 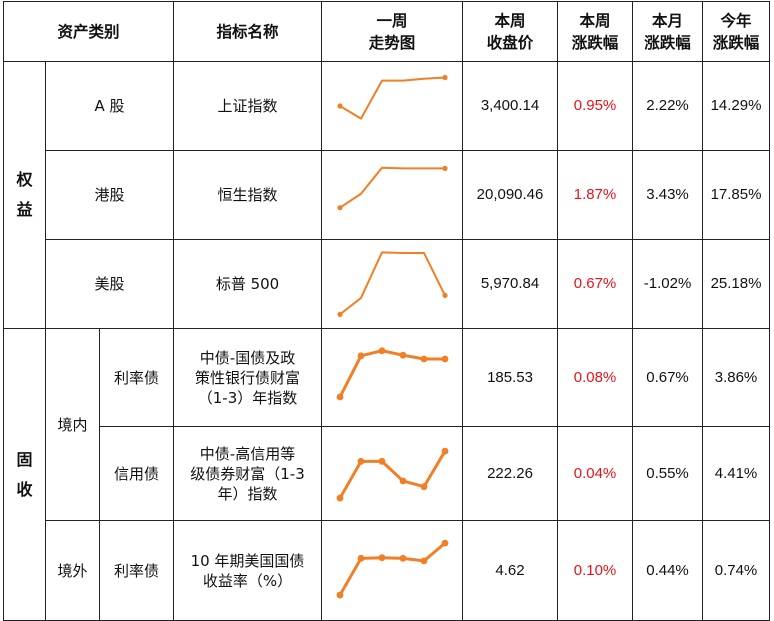 I want to click on subclass-cell: 美股, so click(x=109, y=284).